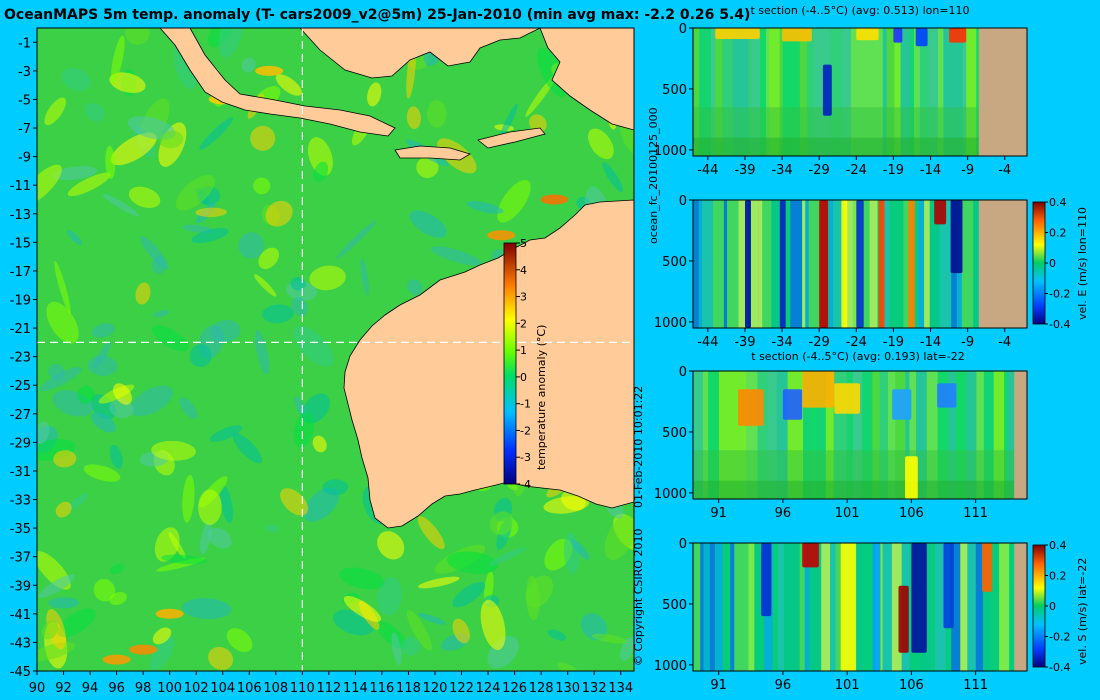 The width and height of the screenshot is (1100, 700). I want to click on section-x-tick-label: -9, so click(967, 342).